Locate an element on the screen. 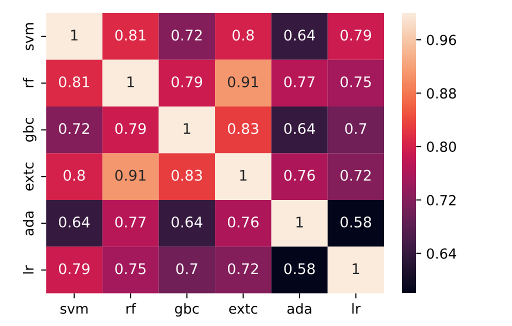 The width and height of the screenshot is (512, 326). color-bar-label: 0.72 is located at coordinates (441, 200).